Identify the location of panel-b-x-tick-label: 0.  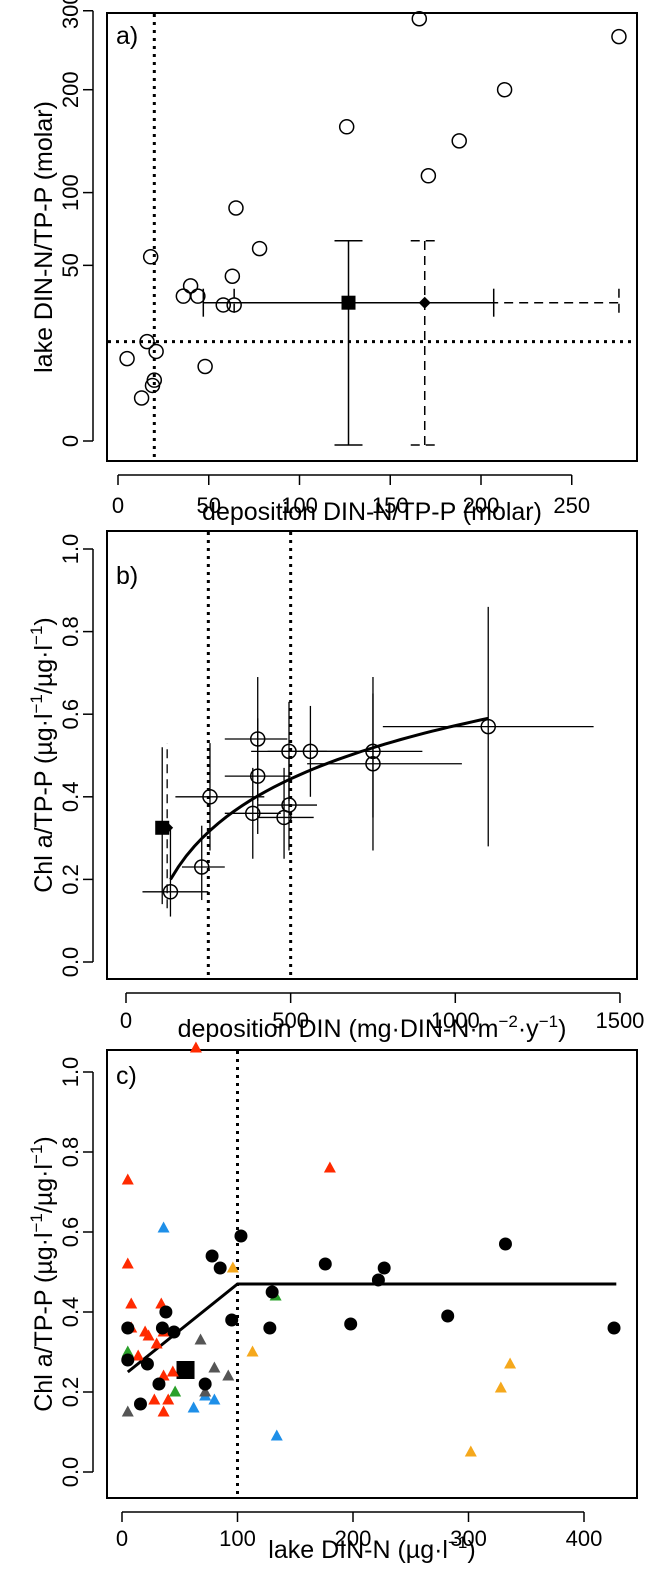
(126, 1020).